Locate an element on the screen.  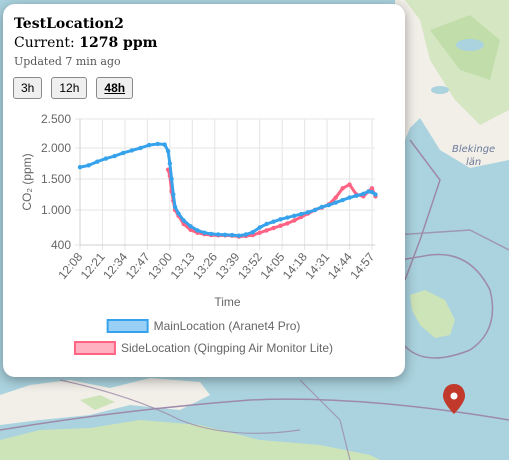
x-tick-label: 13:13 is located at coordinates (183, 266).